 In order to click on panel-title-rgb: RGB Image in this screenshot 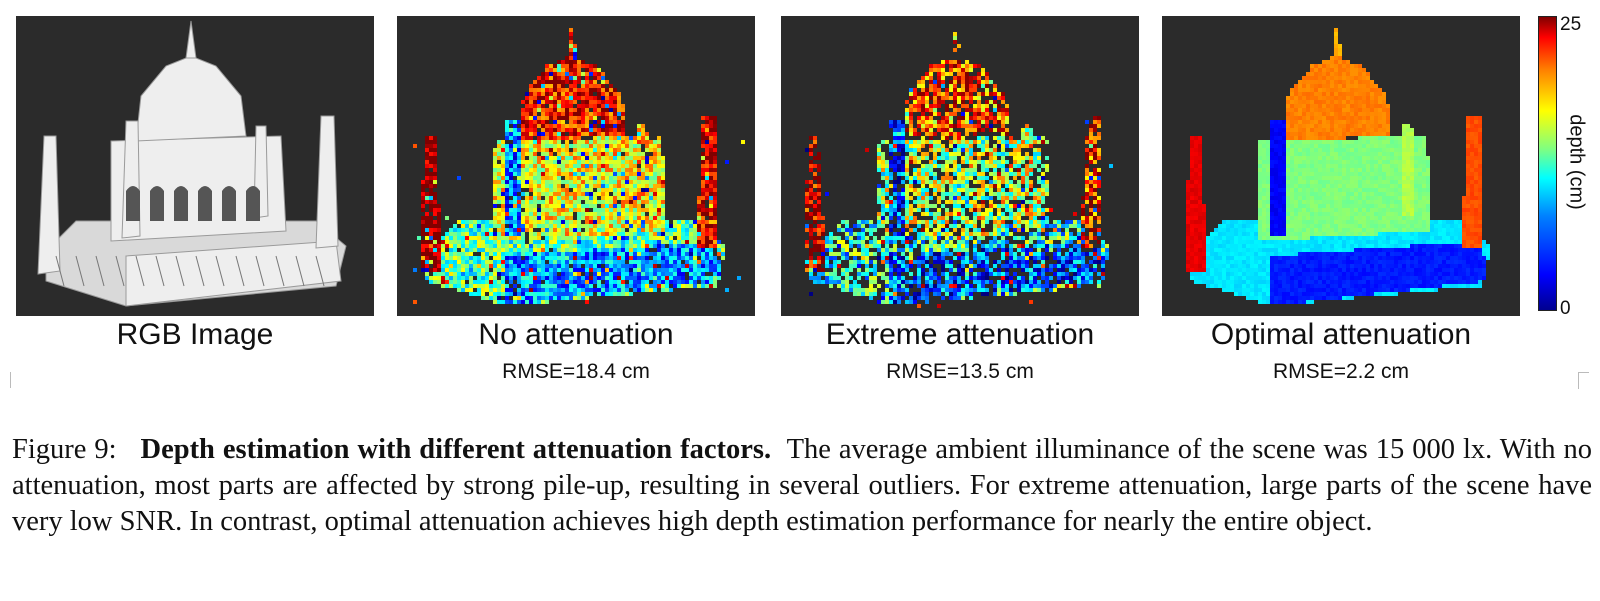, I will do `click(195, 334)`.